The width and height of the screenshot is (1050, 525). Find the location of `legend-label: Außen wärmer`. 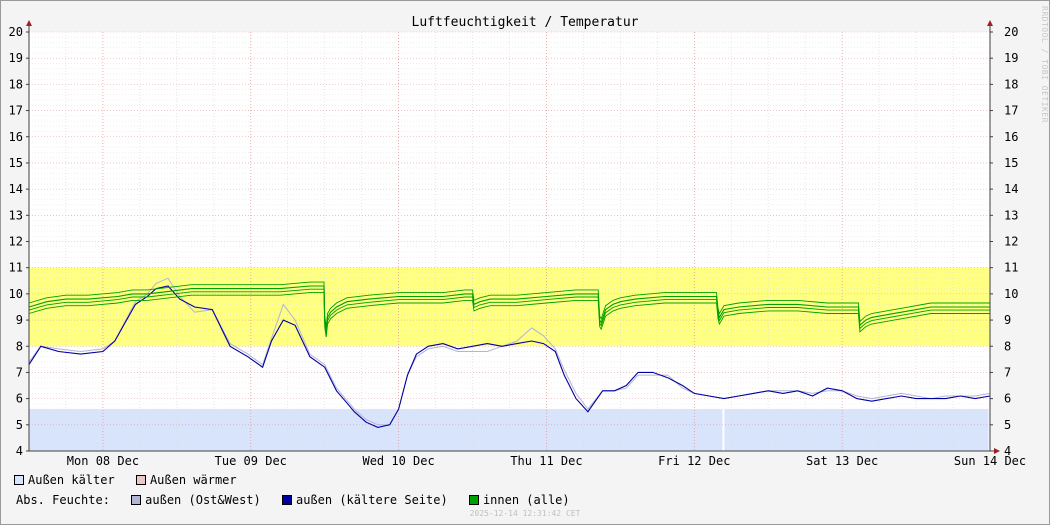

legend-label: Außen wärmer is located at coordinates (193, 480).